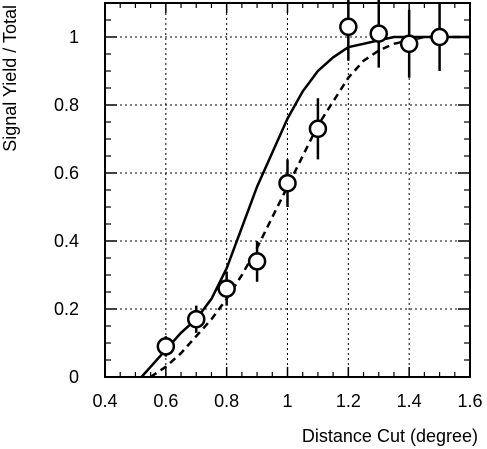  I want to click on x-tick-label: 0.8, so click(226, 401).